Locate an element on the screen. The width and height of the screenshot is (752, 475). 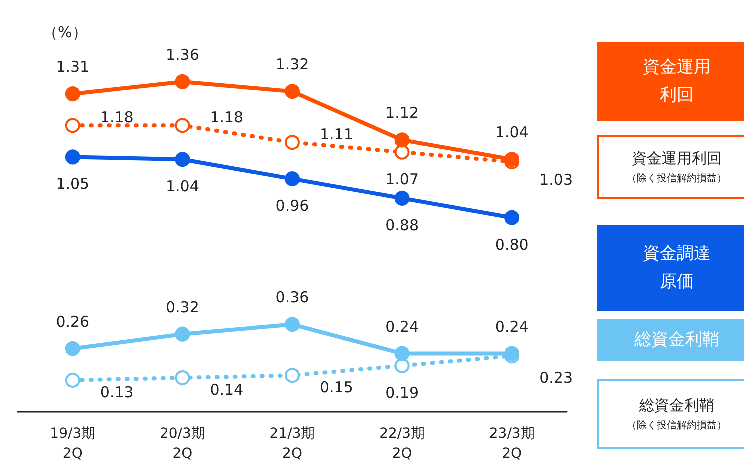
data-label: 0.26 is located at coordinates (73, 321).